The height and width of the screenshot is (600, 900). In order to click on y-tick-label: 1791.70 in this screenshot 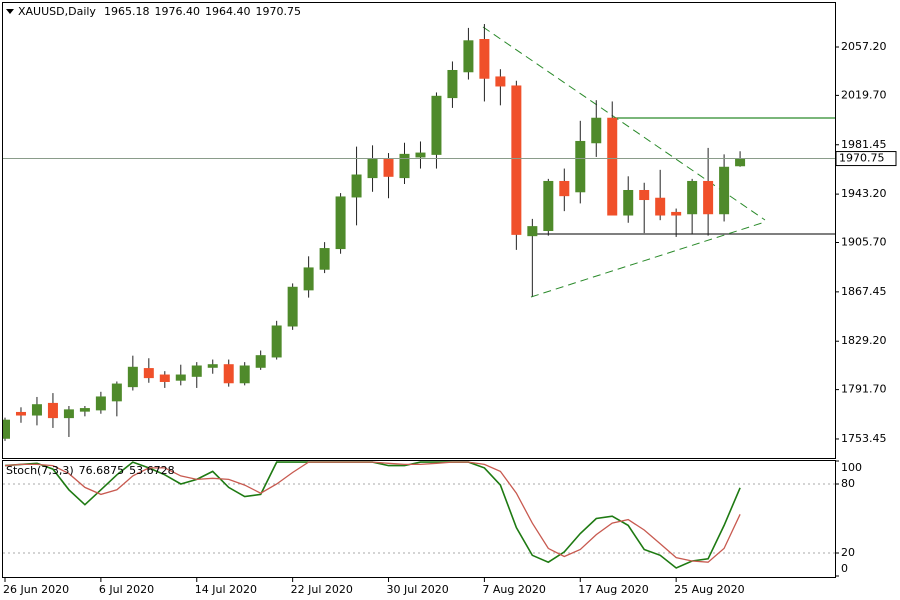, I will do `click(864, 389)`.